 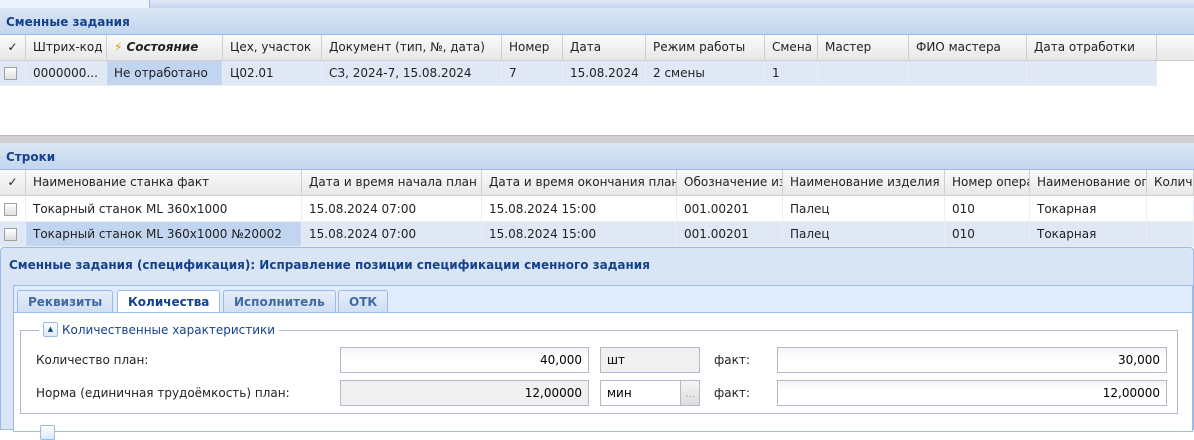 I want to click on column-header: Наименование станка факт, so click(x=164, y=182).